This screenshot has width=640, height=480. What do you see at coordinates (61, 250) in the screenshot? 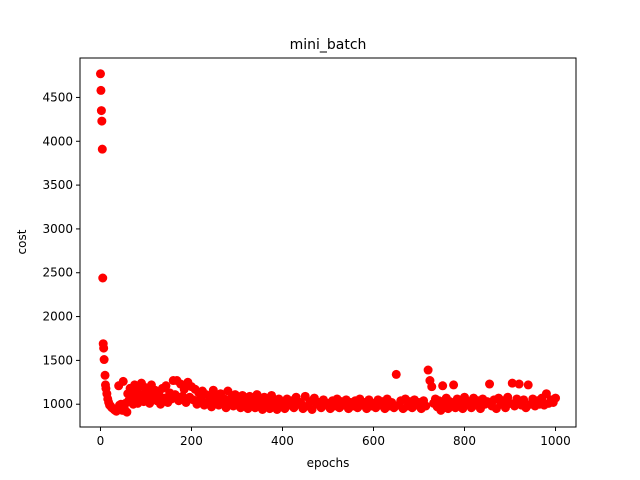
I see `y-axis-ticks: 1000 1500 2000 2500 3000 3500 4000 4500` at bounding box center [61, 250].